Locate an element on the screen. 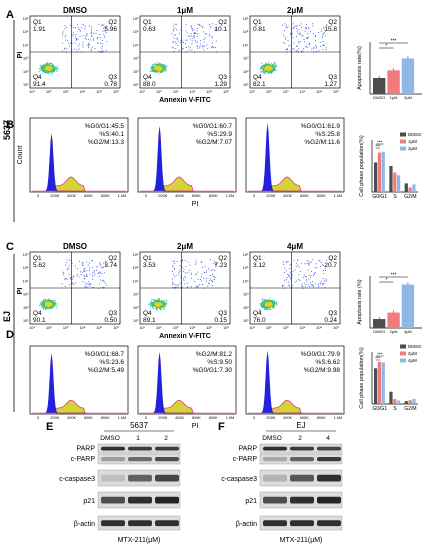  legend-swatch is located at coordinates (403, 346).